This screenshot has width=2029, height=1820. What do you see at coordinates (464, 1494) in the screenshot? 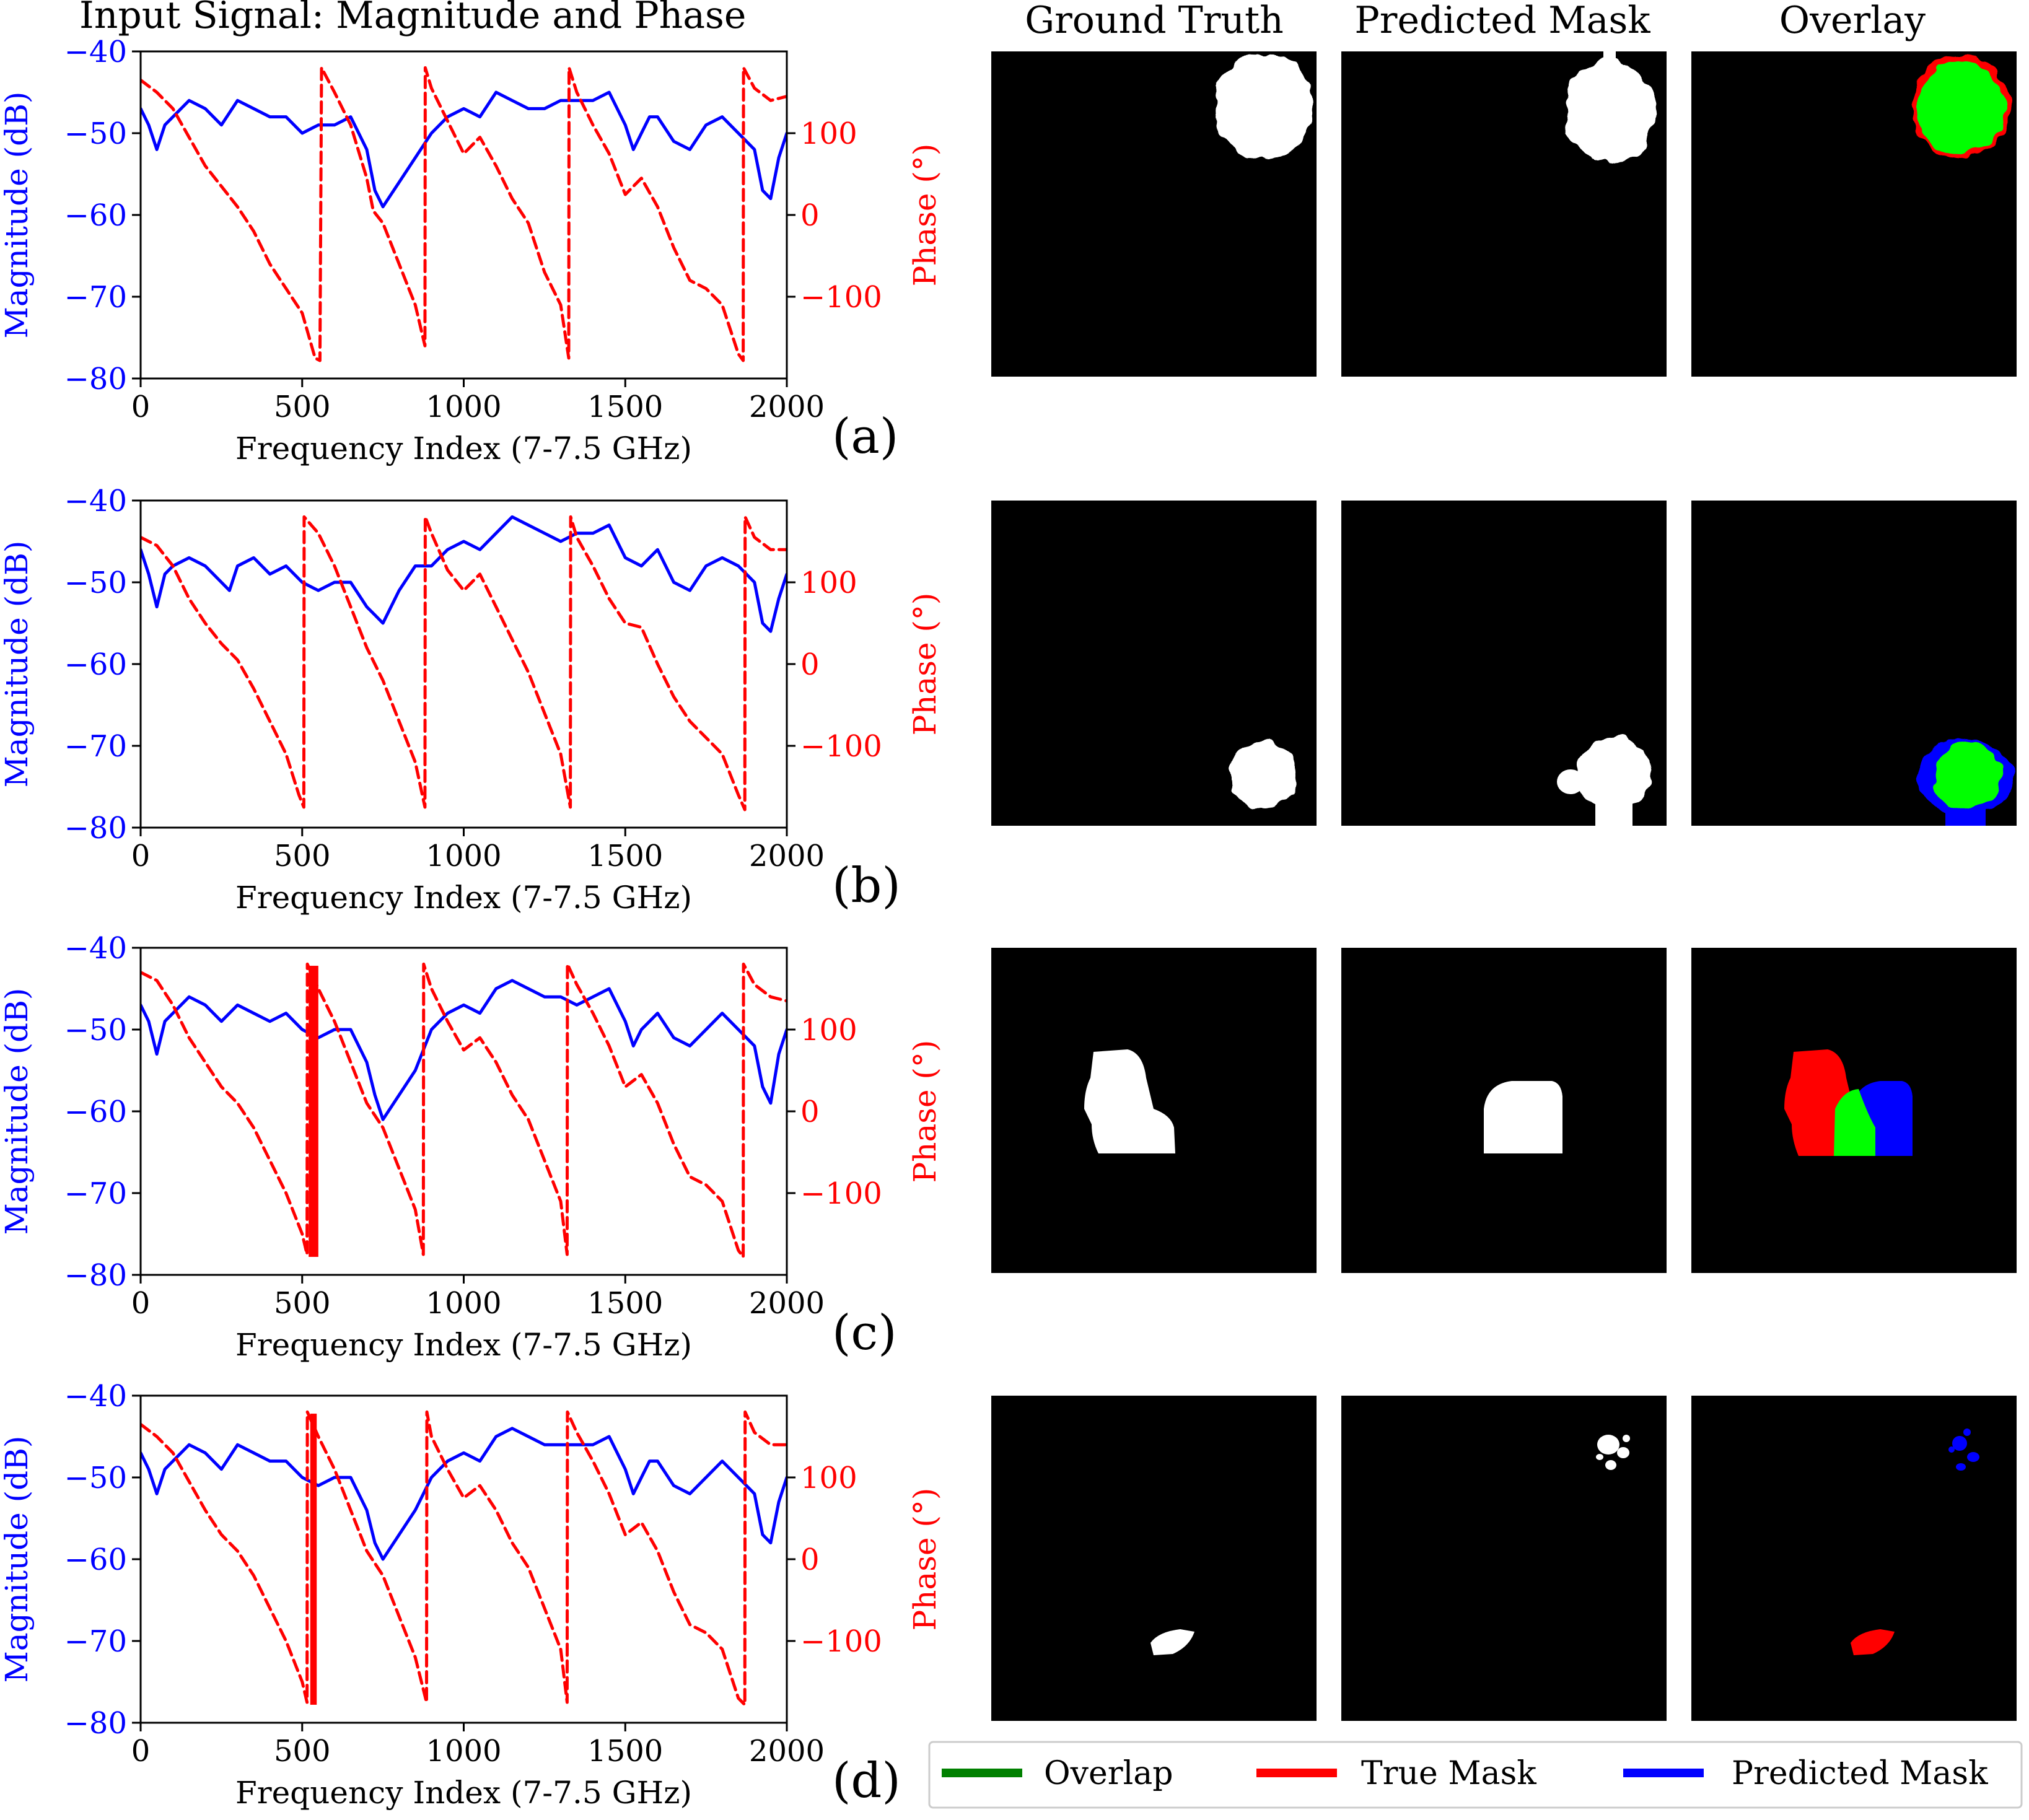
I see `chart-d-magnitude-line` at bounding box center [464, 1494].